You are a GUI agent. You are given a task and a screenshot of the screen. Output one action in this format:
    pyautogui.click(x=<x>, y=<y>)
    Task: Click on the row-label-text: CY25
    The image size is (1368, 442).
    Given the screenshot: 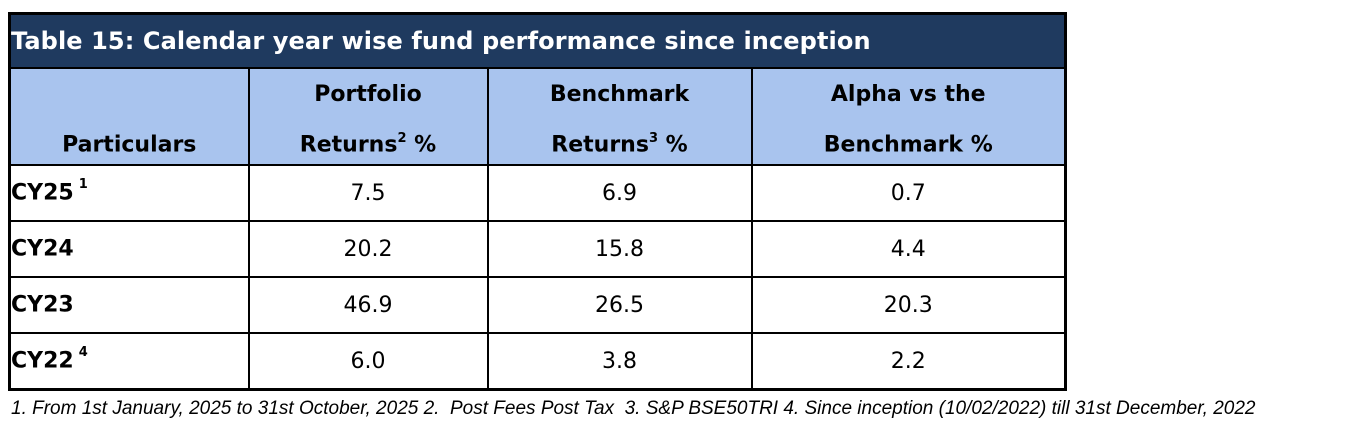 What is the action you would take?
    pyautogui.click(x=42, y=193)
    